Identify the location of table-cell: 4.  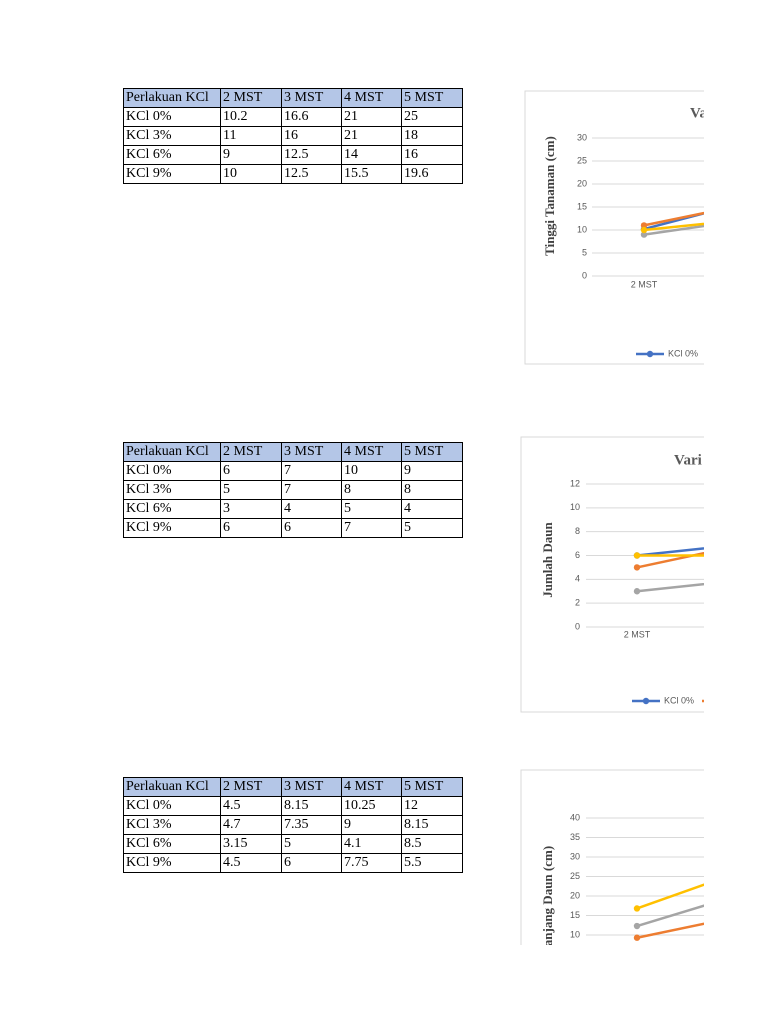
(311, 509).